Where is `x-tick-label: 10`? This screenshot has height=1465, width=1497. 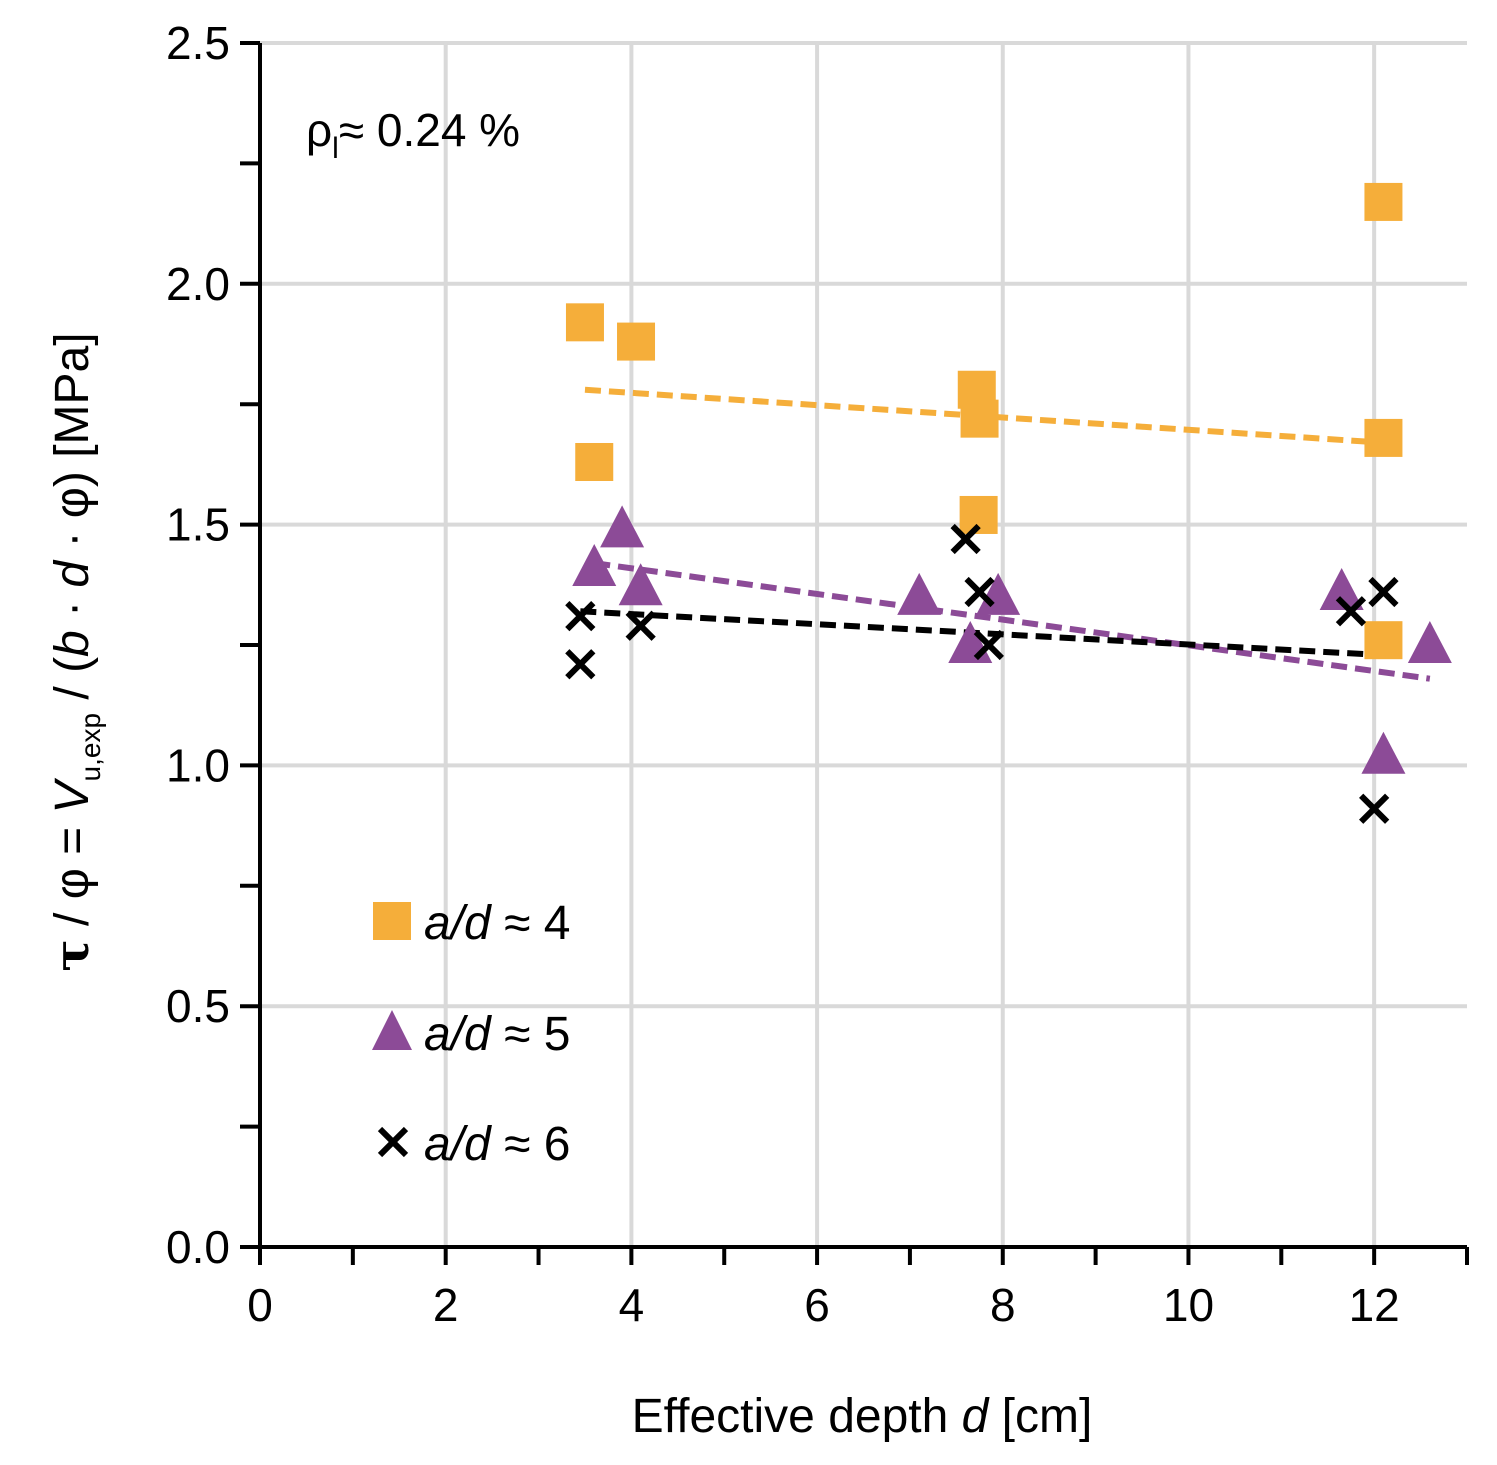
x-tick-label: 10 is located at coordinates (1188, 1305).